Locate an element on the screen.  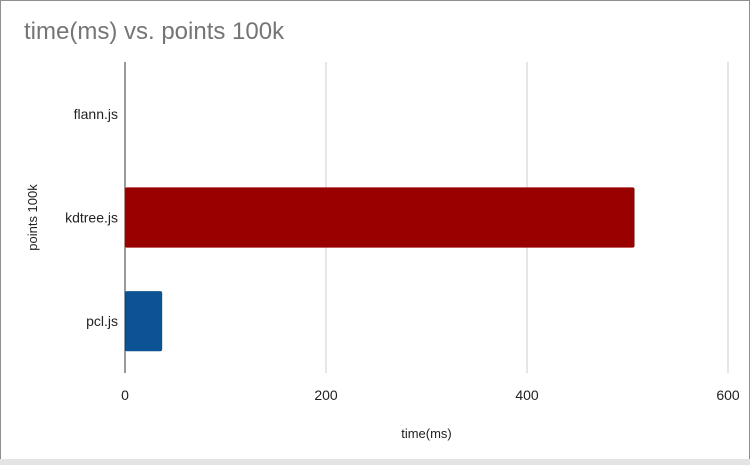
category-label-0: flann.js is located at coordinates (96, 114).